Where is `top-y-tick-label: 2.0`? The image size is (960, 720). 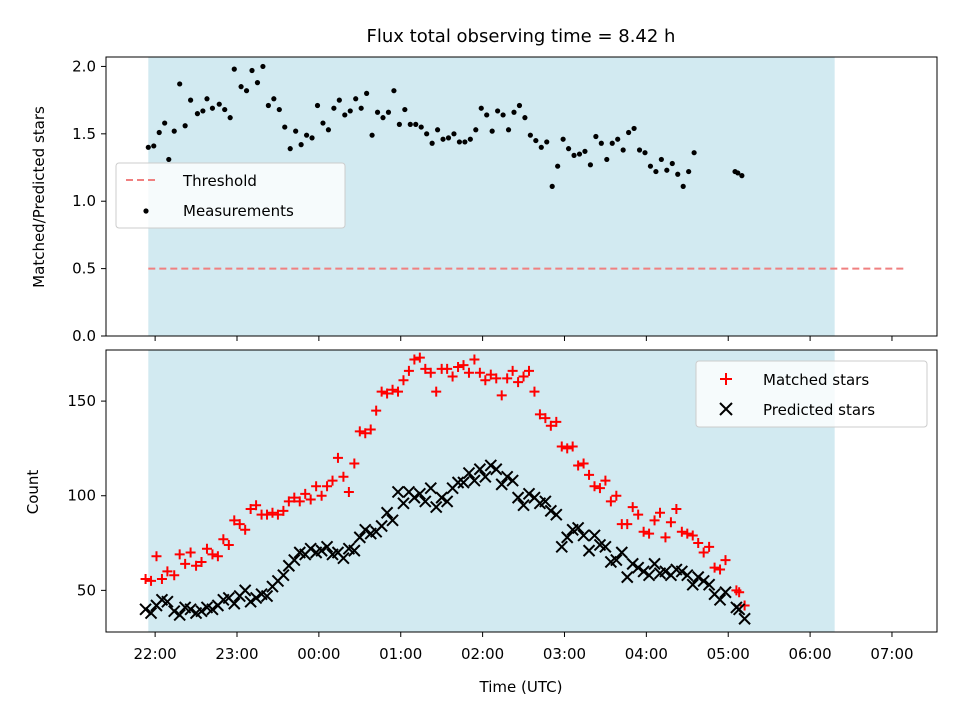
top-y-tick-label: 2.0 is located at coordinates (84, 66).